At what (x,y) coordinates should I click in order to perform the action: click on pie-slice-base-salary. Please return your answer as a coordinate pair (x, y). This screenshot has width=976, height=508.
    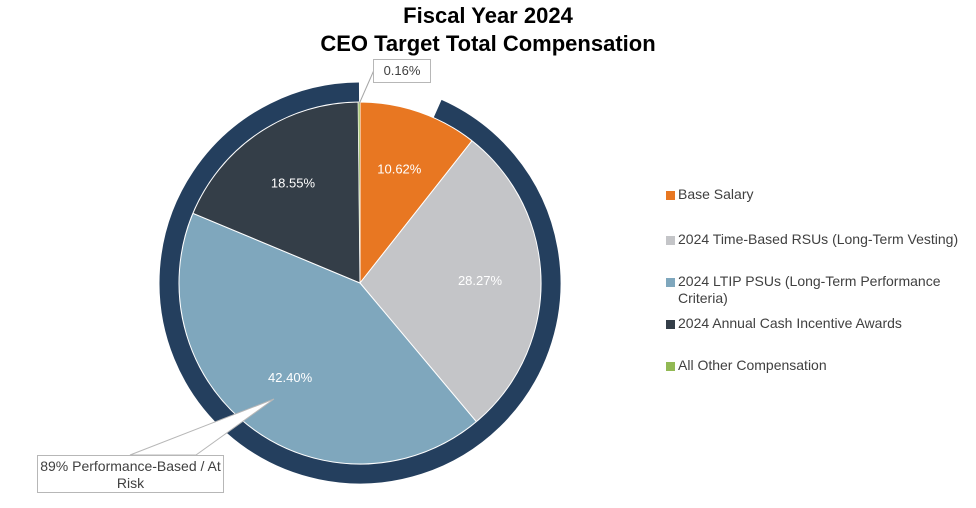
    Looking at the image, I should click on (416, 193).